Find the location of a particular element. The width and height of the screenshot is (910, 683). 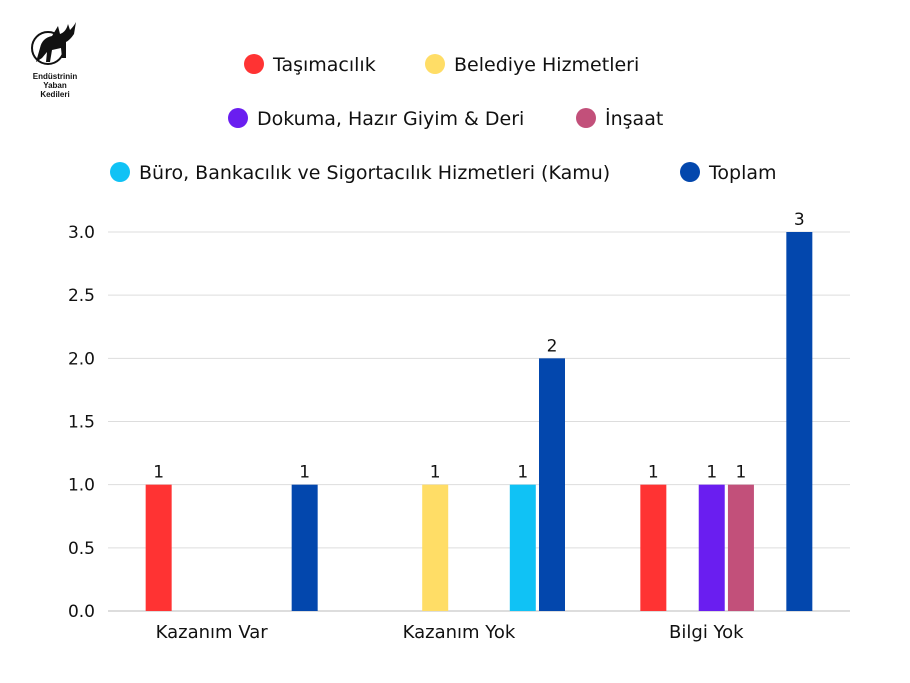

logo-line-1: Endüstrinin is located at coordinates (55, 76).